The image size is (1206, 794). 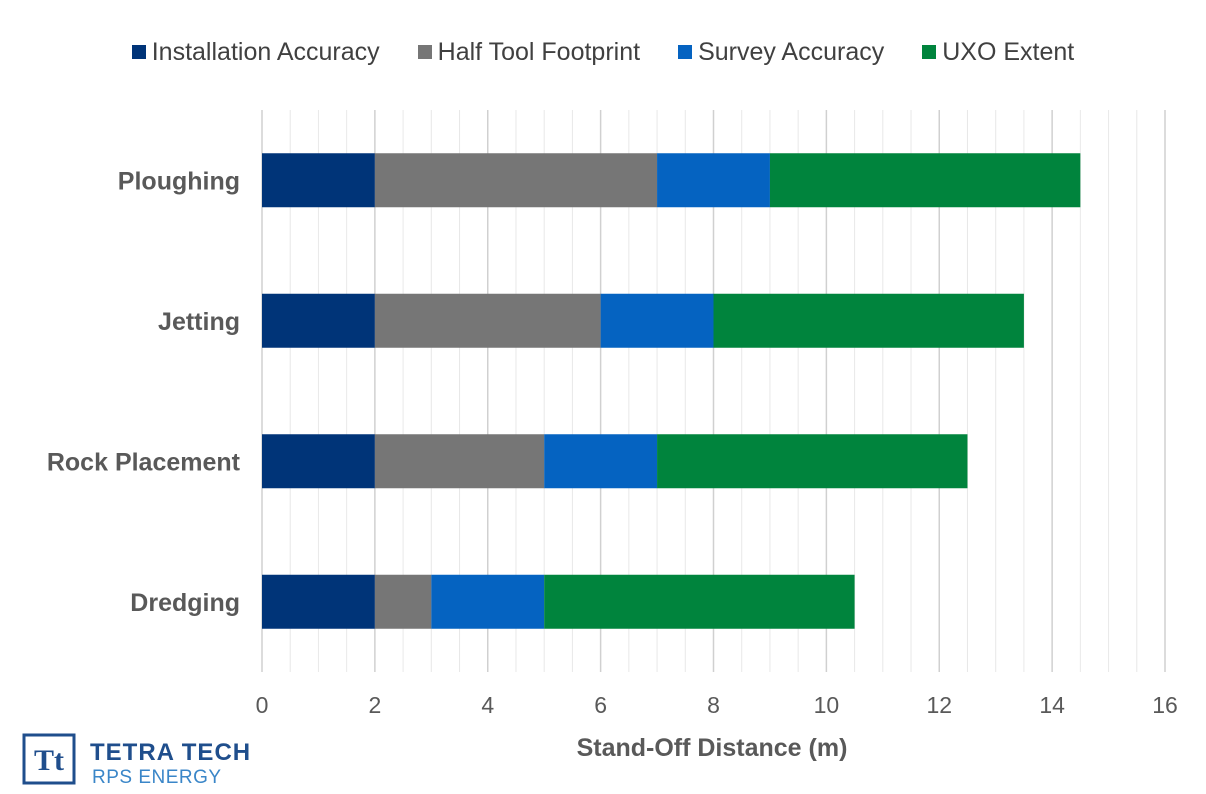 I want to click on bar-rock-placement-survey-accuracy, so click(x=601, y=461).